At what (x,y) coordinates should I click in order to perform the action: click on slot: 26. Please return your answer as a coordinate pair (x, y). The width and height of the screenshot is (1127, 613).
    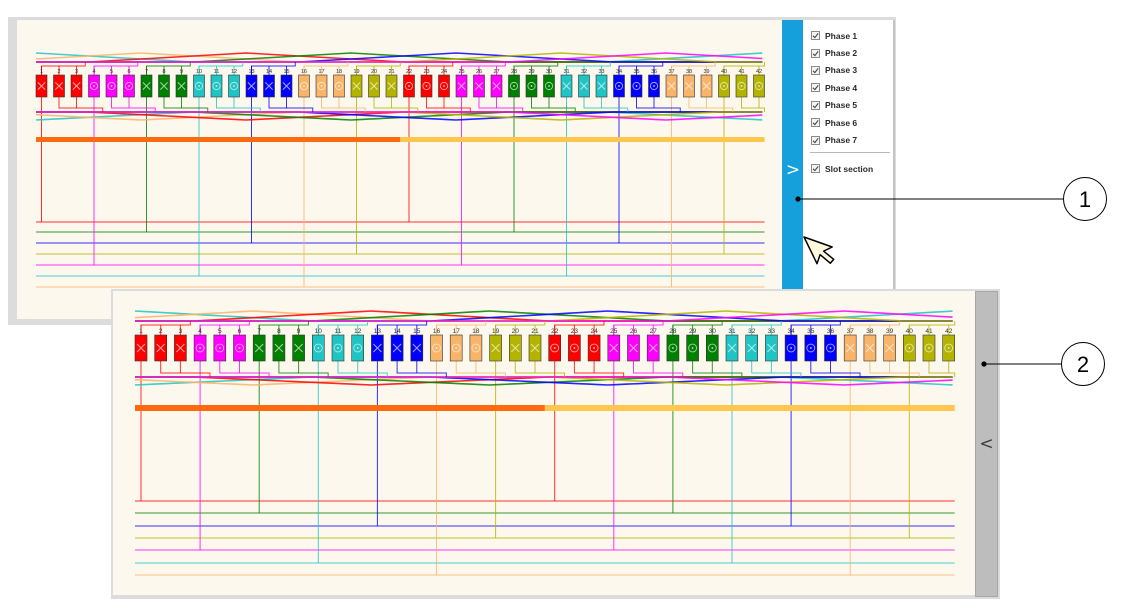
    Looking at the image, I should click on (633, 345).